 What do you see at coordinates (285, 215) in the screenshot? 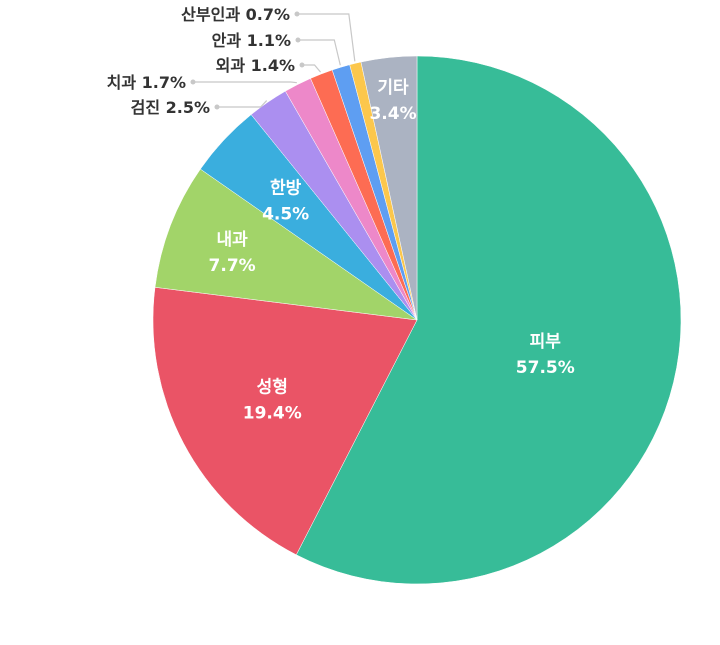
I see `slice-value-한방: 4.5%` at bounding box center [285, 215].